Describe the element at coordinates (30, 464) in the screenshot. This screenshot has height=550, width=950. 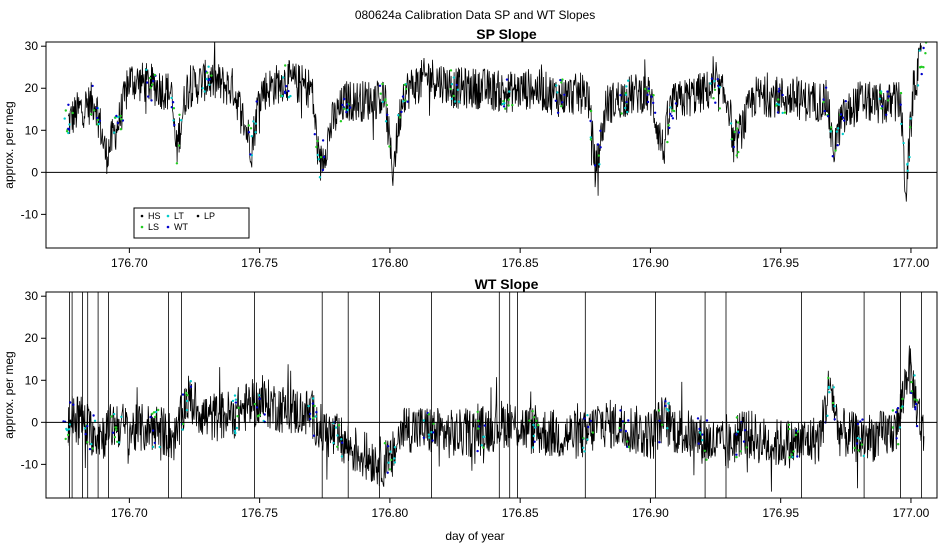
I see `y-tick-label: -10` at that location.